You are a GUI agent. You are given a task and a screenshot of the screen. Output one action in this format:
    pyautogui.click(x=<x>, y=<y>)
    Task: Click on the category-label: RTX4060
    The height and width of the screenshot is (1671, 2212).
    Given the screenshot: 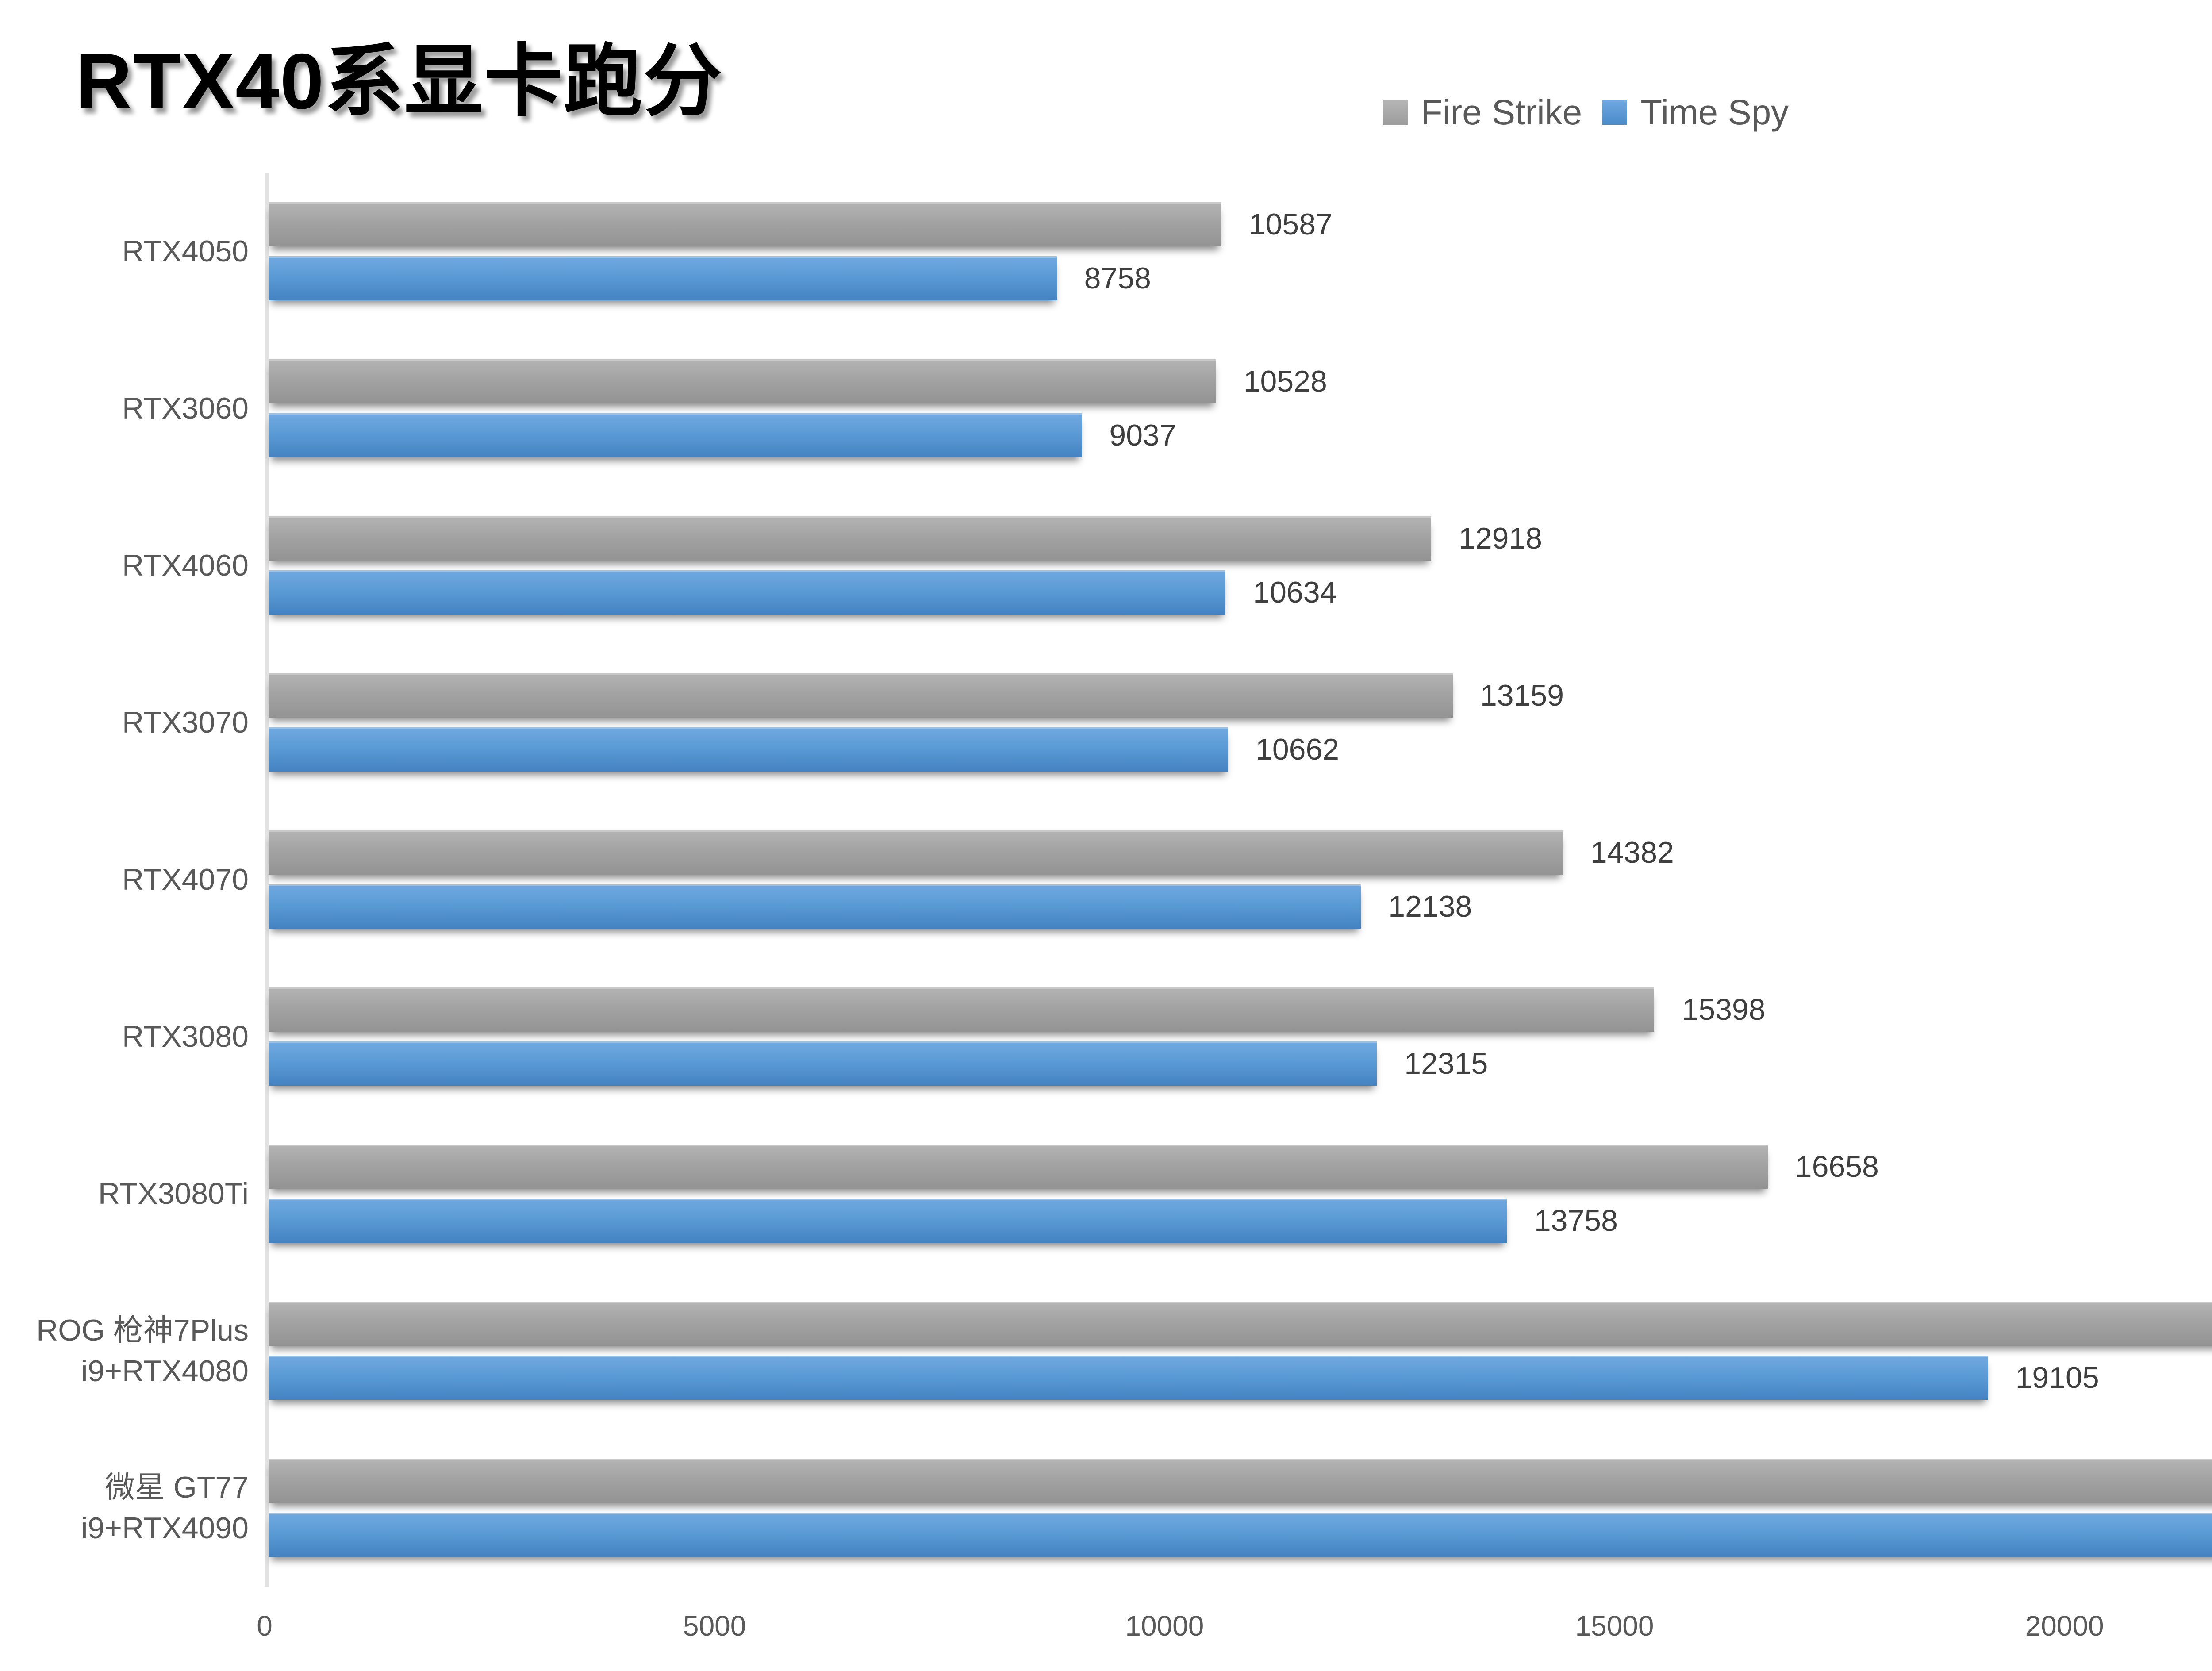 What is the action you would take?
    pyautogui.click(x=185, y=565)
    